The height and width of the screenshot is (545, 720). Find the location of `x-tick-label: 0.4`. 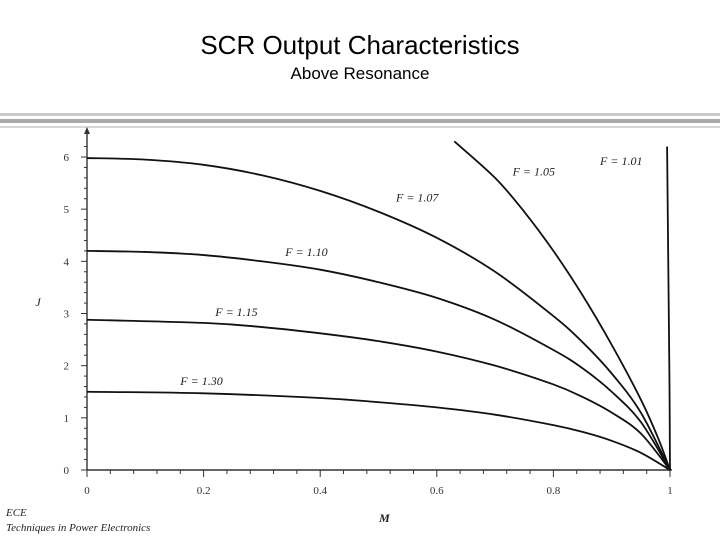

x-tick-label: 0.4 is located at coordinates (320, 491).